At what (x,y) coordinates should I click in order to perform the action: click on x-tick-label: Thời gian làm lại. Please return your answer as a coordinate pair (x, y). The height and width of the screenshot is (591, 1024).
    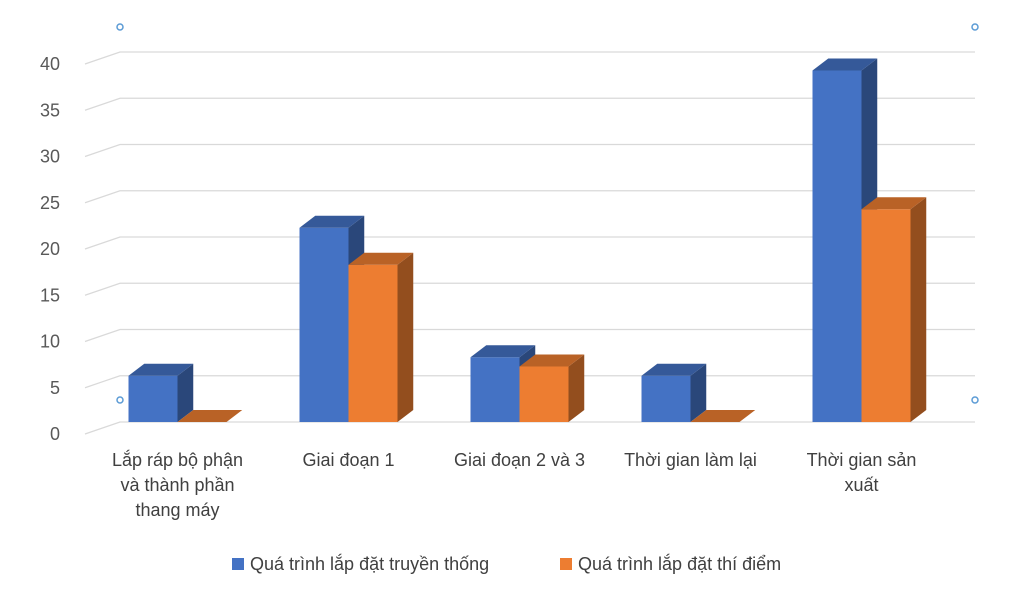
    Looking at the image, I should click on (690, 460).